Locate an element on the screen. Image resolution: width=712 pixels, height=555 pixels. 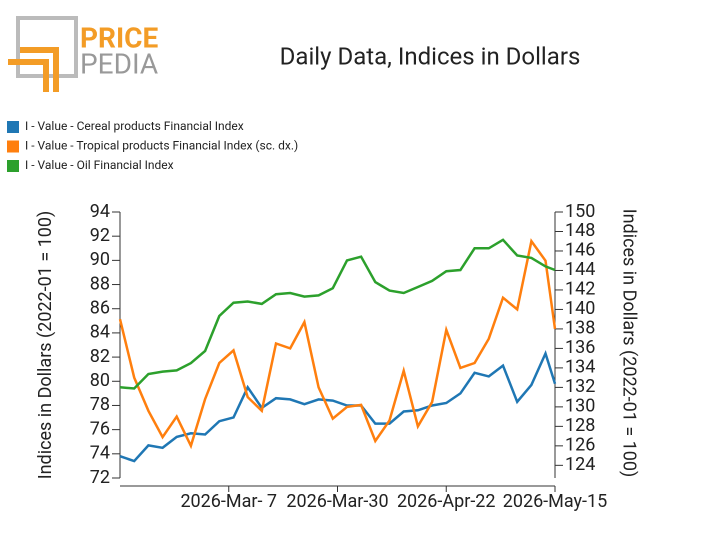
logo-mark is located at coordinates (43, 54).